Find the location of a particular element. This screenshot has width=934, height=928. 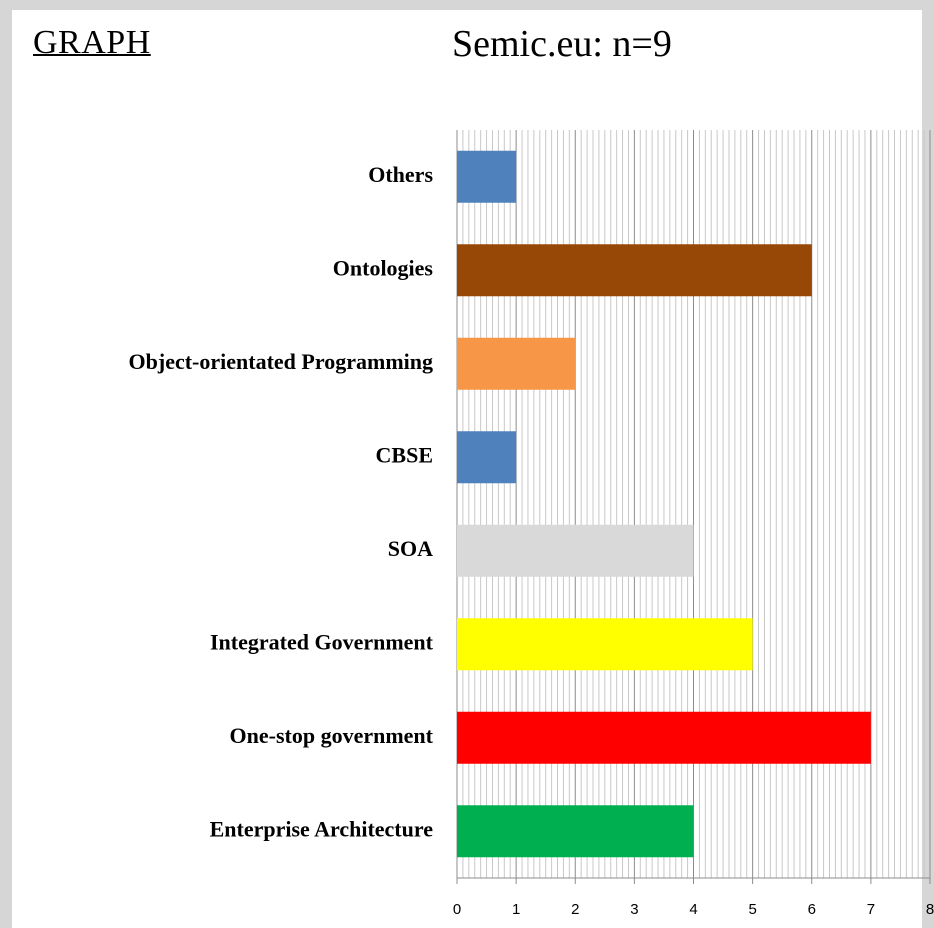

x-tick-label: 2 is located at coordinates (575, 909).